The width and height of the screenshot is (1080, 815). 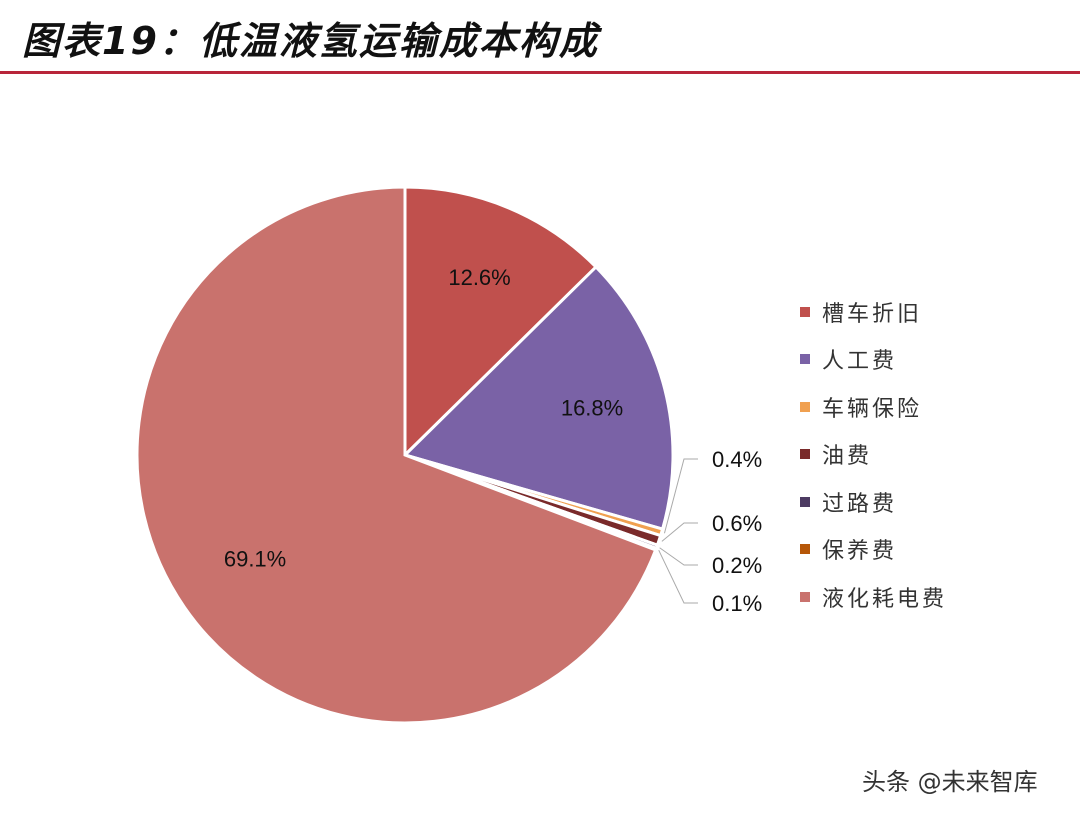 I want to click on legend-item: 槽车折旧, so click(x=873, y=312).